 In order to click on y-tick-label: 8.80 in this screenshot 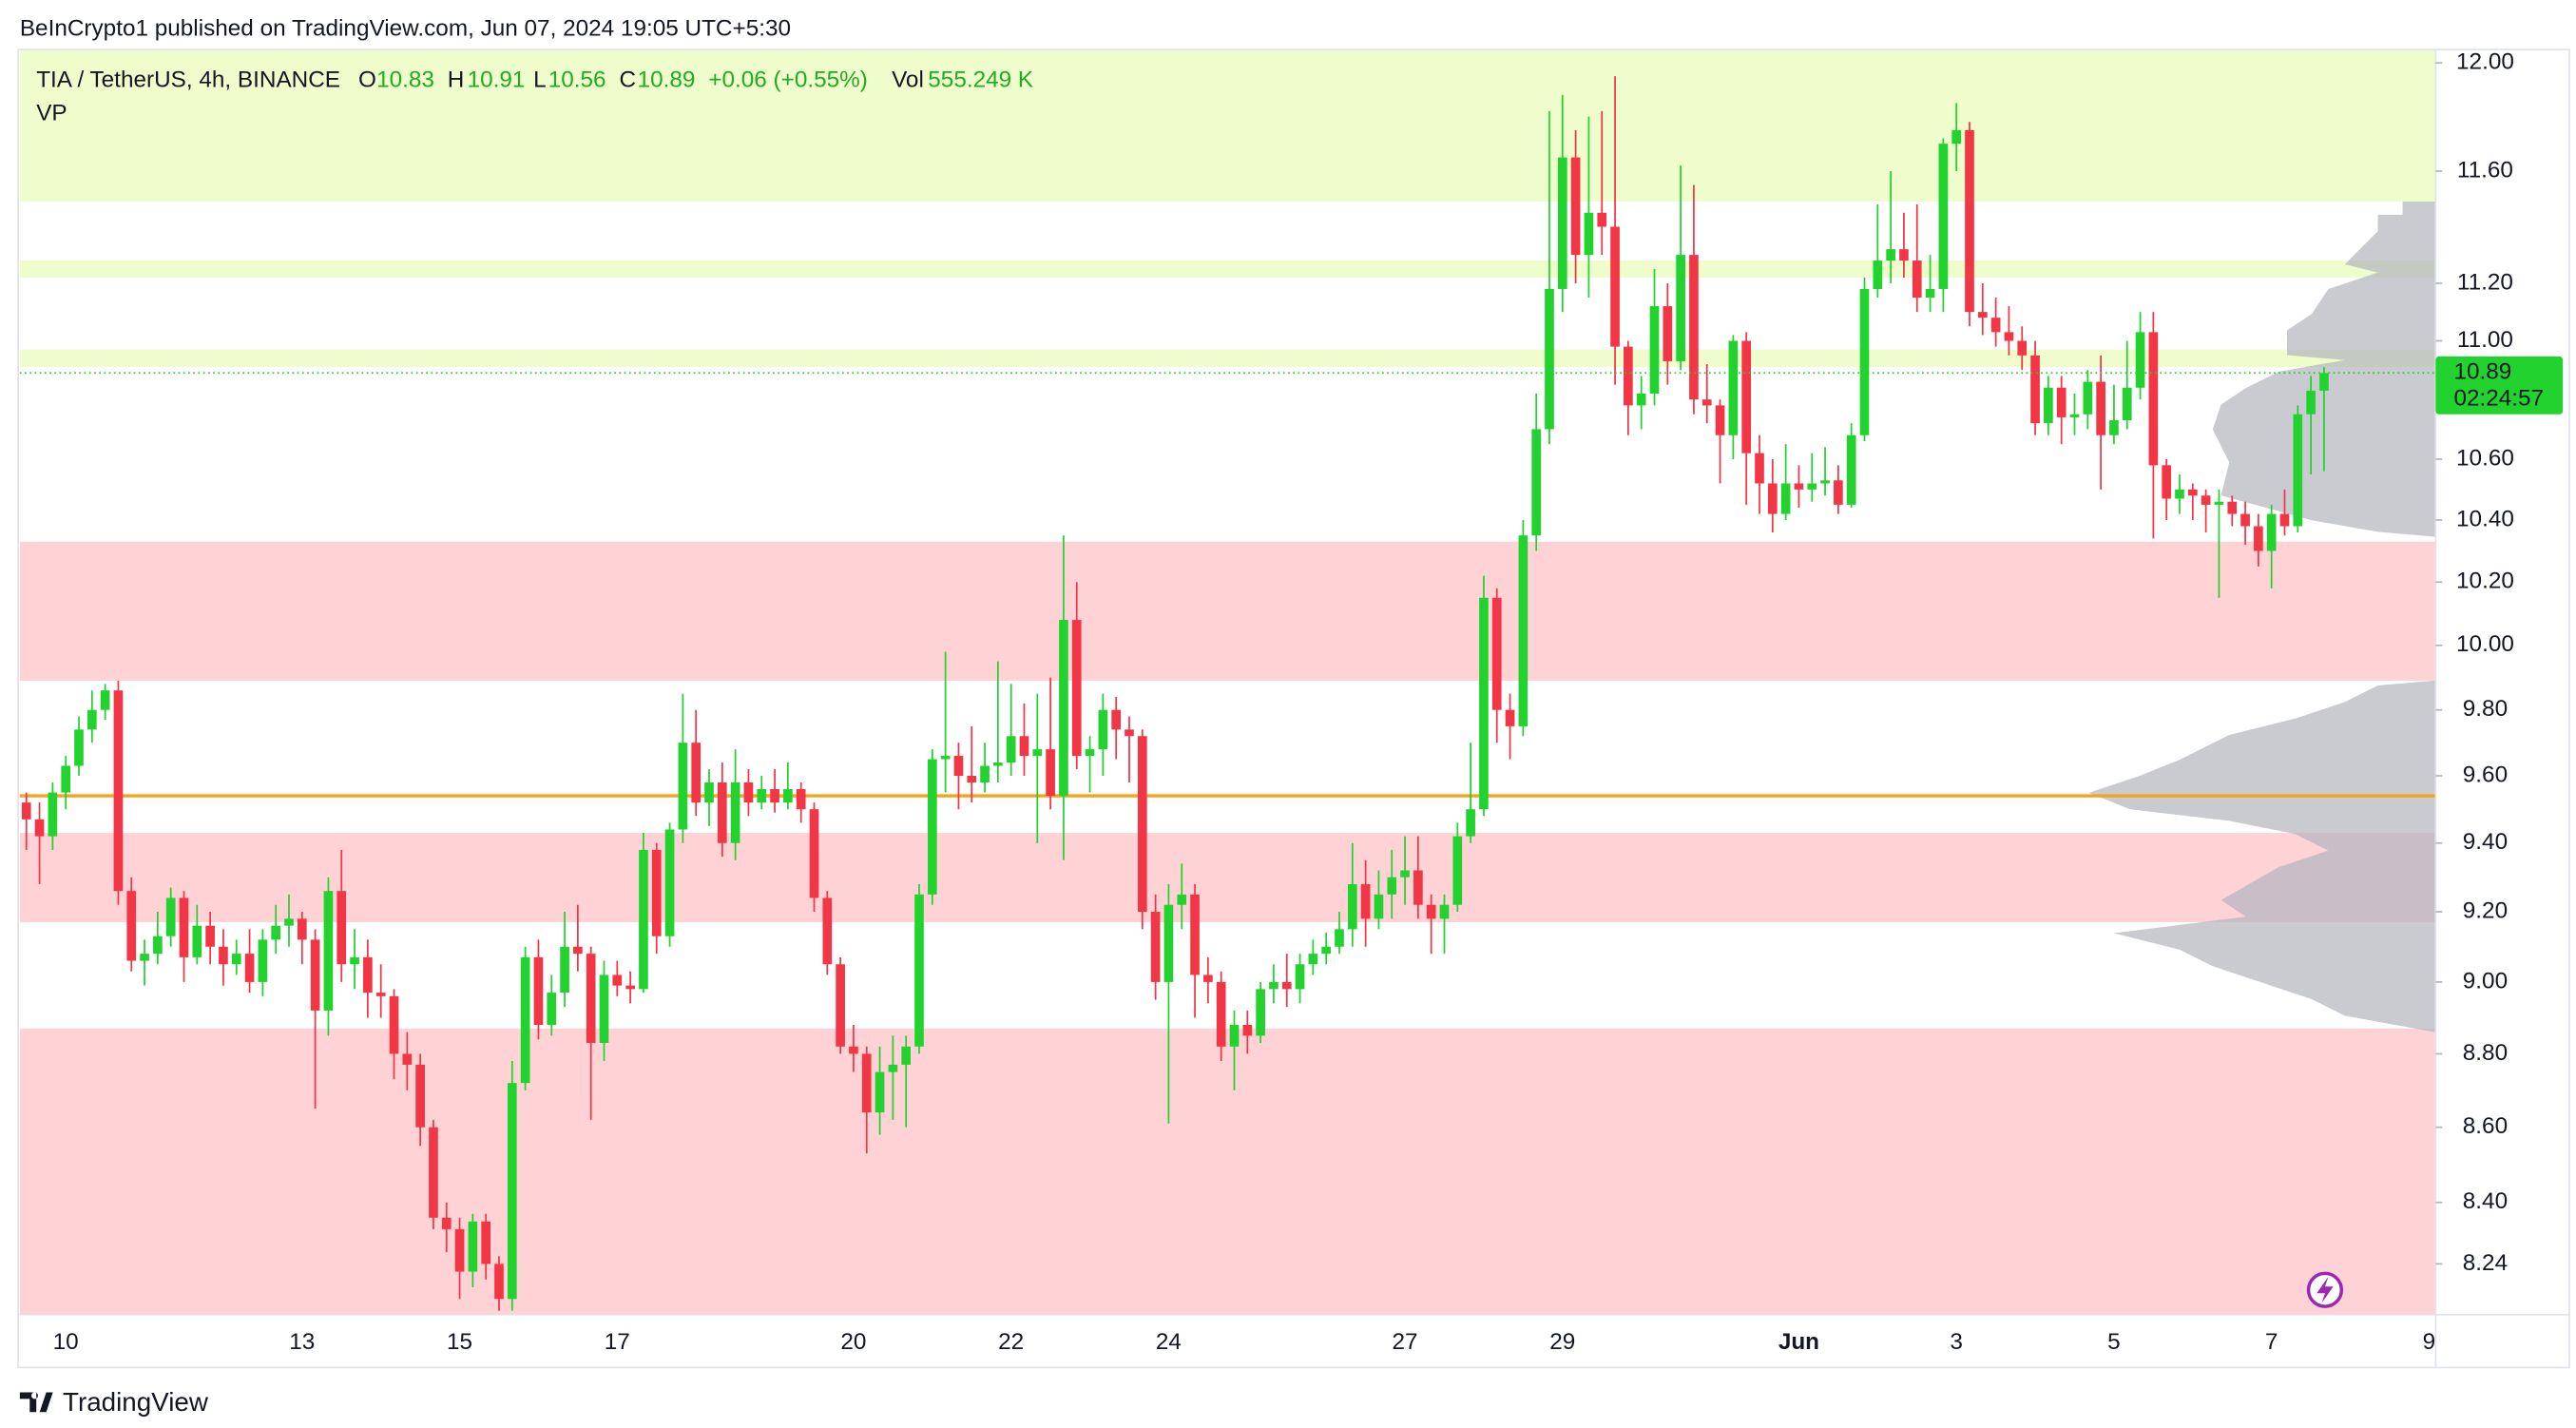, I will do `click(2485, 1053)`.